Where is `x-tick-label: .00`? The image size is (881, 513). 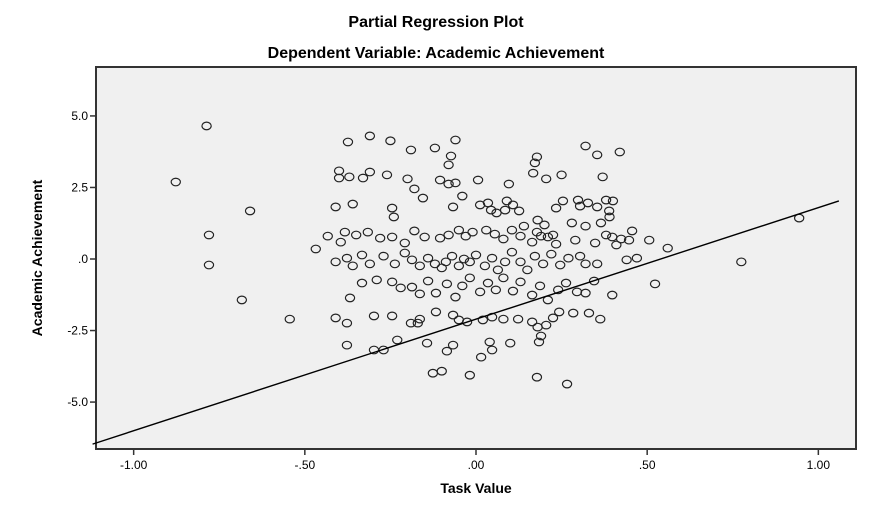
x-tick-label: .00 is located at coordinates (476, 465).